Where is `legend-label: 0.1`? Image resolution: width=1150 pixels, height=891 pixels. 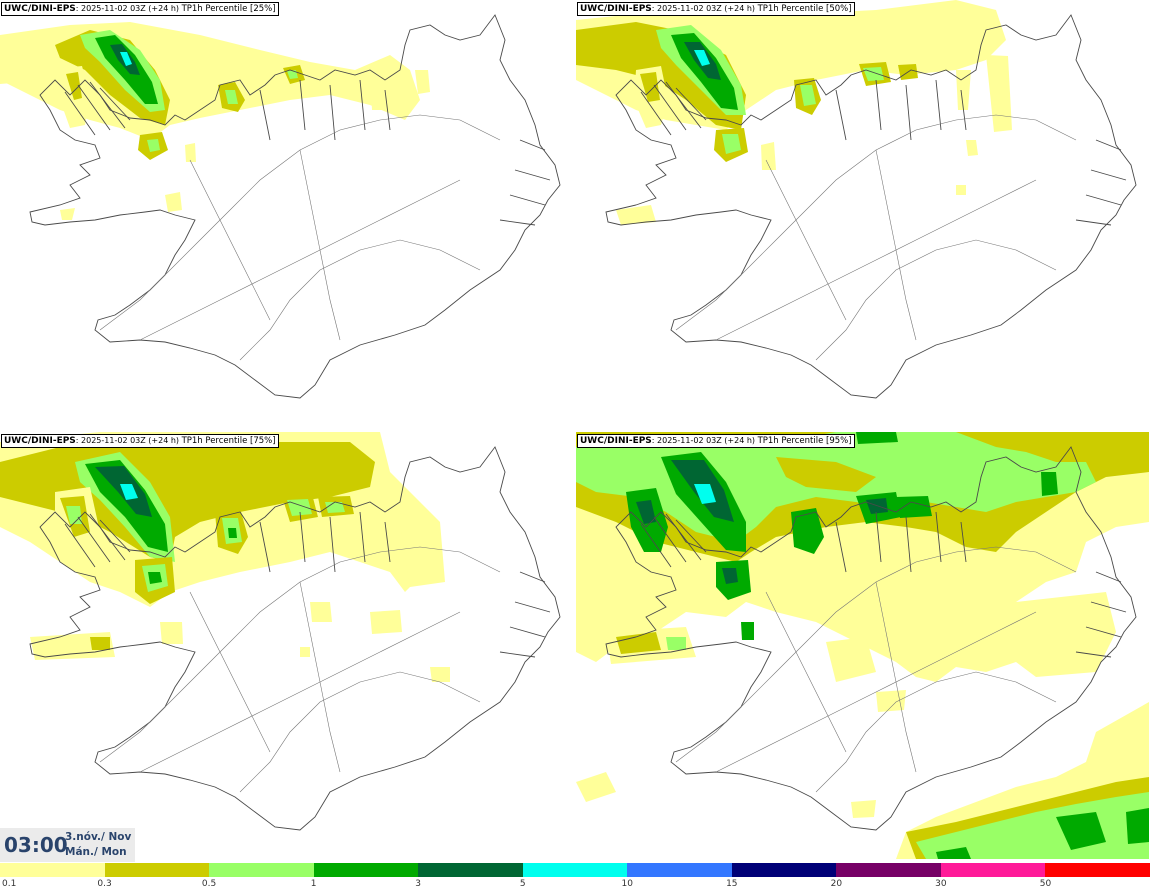
legend-label: 0.1 is located at coordinates (9, 884).